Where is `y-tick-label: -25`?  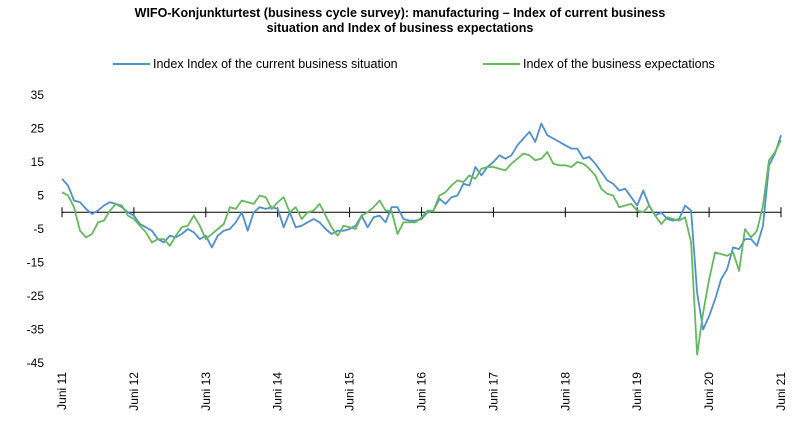
y-tick-label: -25 is located at coordinates (36, 296).